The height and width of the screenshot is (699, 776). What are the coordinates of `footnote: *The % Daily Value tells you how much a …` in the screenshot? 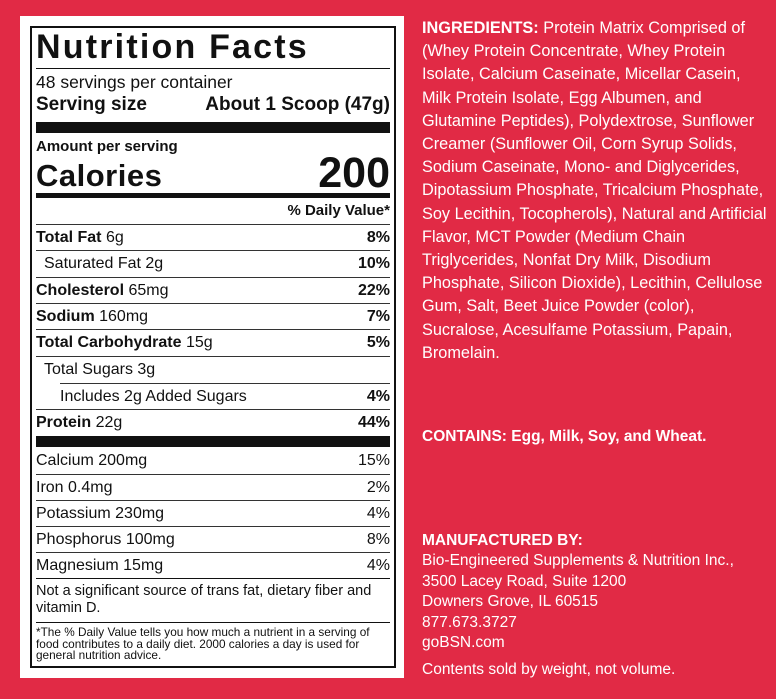 It's located at (203, 643).